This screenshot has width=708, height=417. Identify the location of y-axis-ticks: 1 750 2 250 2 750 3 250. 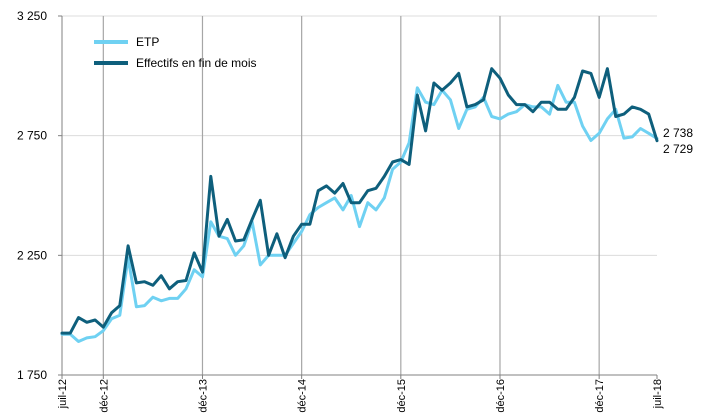
(39, 195).